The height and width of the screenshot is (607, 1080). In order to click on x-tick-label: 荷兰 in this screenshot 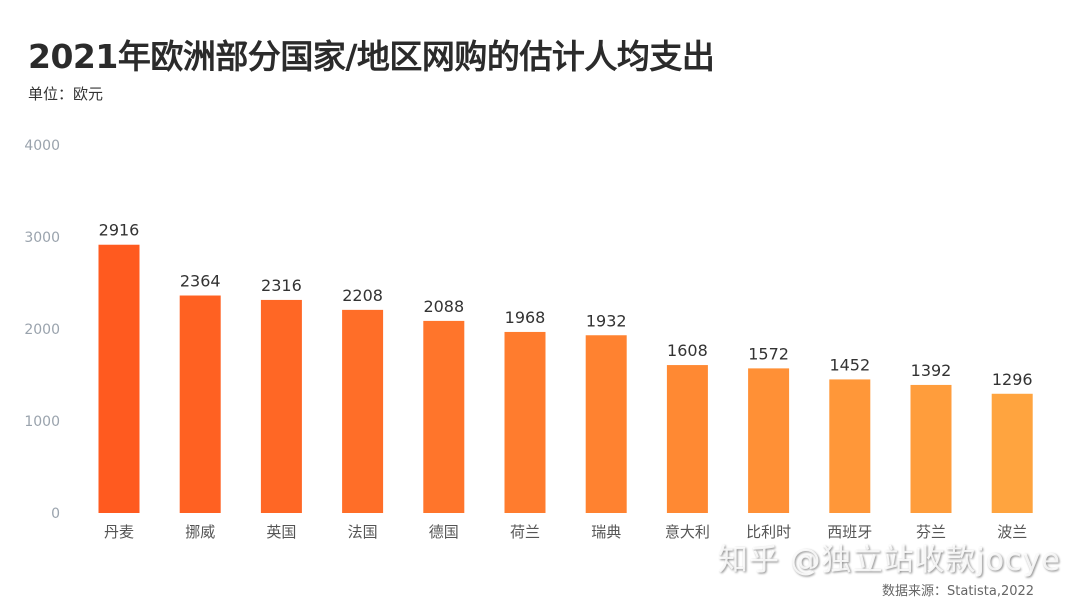, I will do `click(525, 532)`.